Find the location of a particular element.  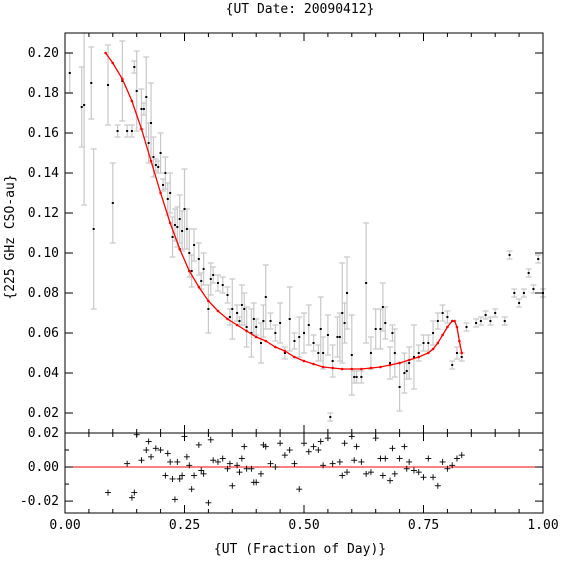

y-tick-label: 0.10 is located at coordinates (43, 253).